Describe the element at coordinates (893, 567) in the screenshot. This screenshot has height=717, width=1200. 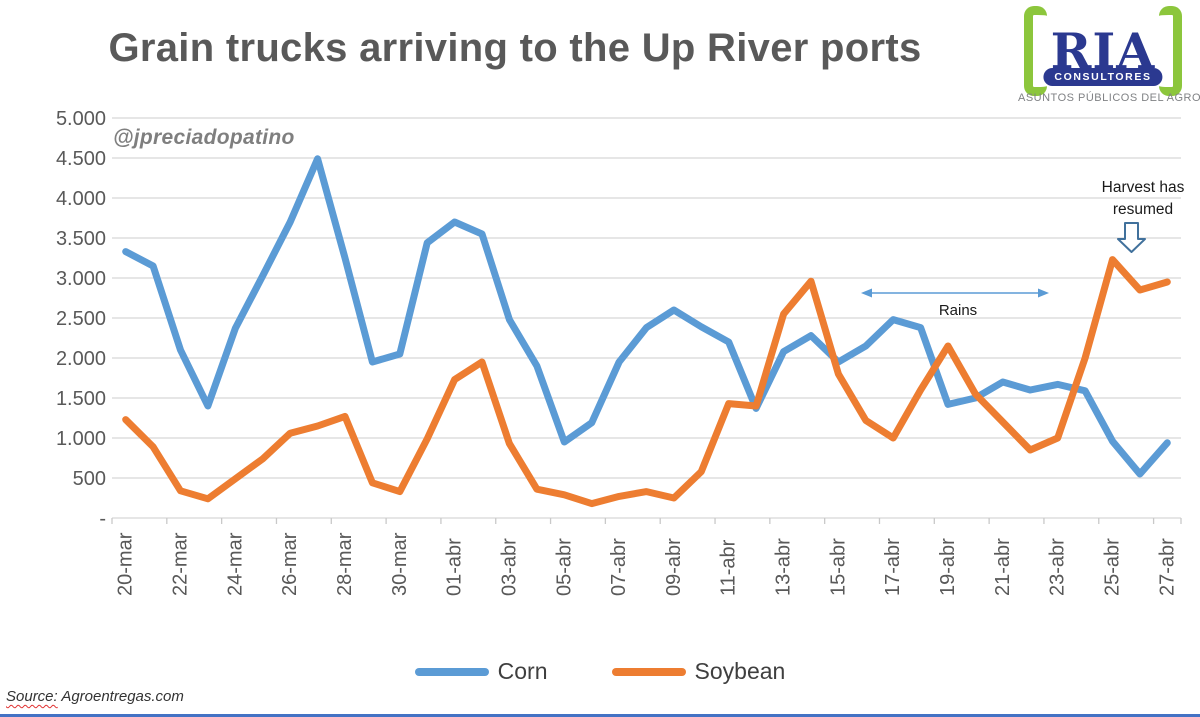
I see `x-tick-label: 17-abr` at that location.